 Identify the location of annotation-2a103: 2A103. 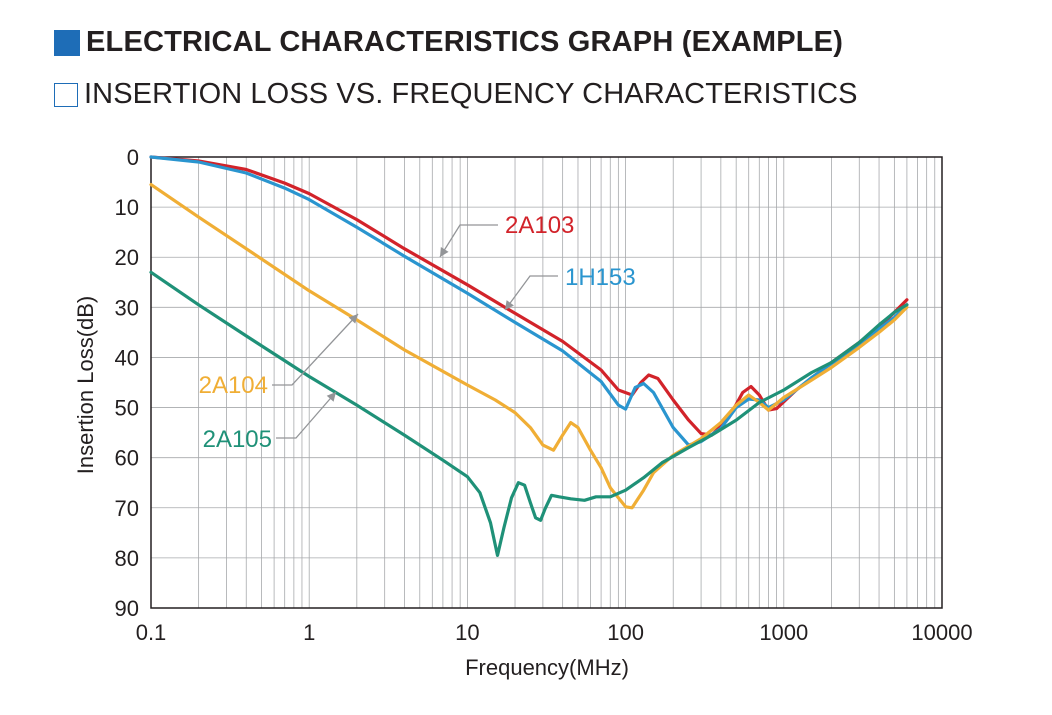
(506, 235).